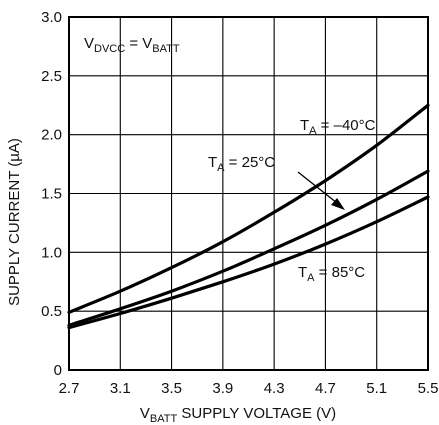 This screenshot has width=439, height=425. I want to click on label-85-rest: = 85°C, so click(340, 272).